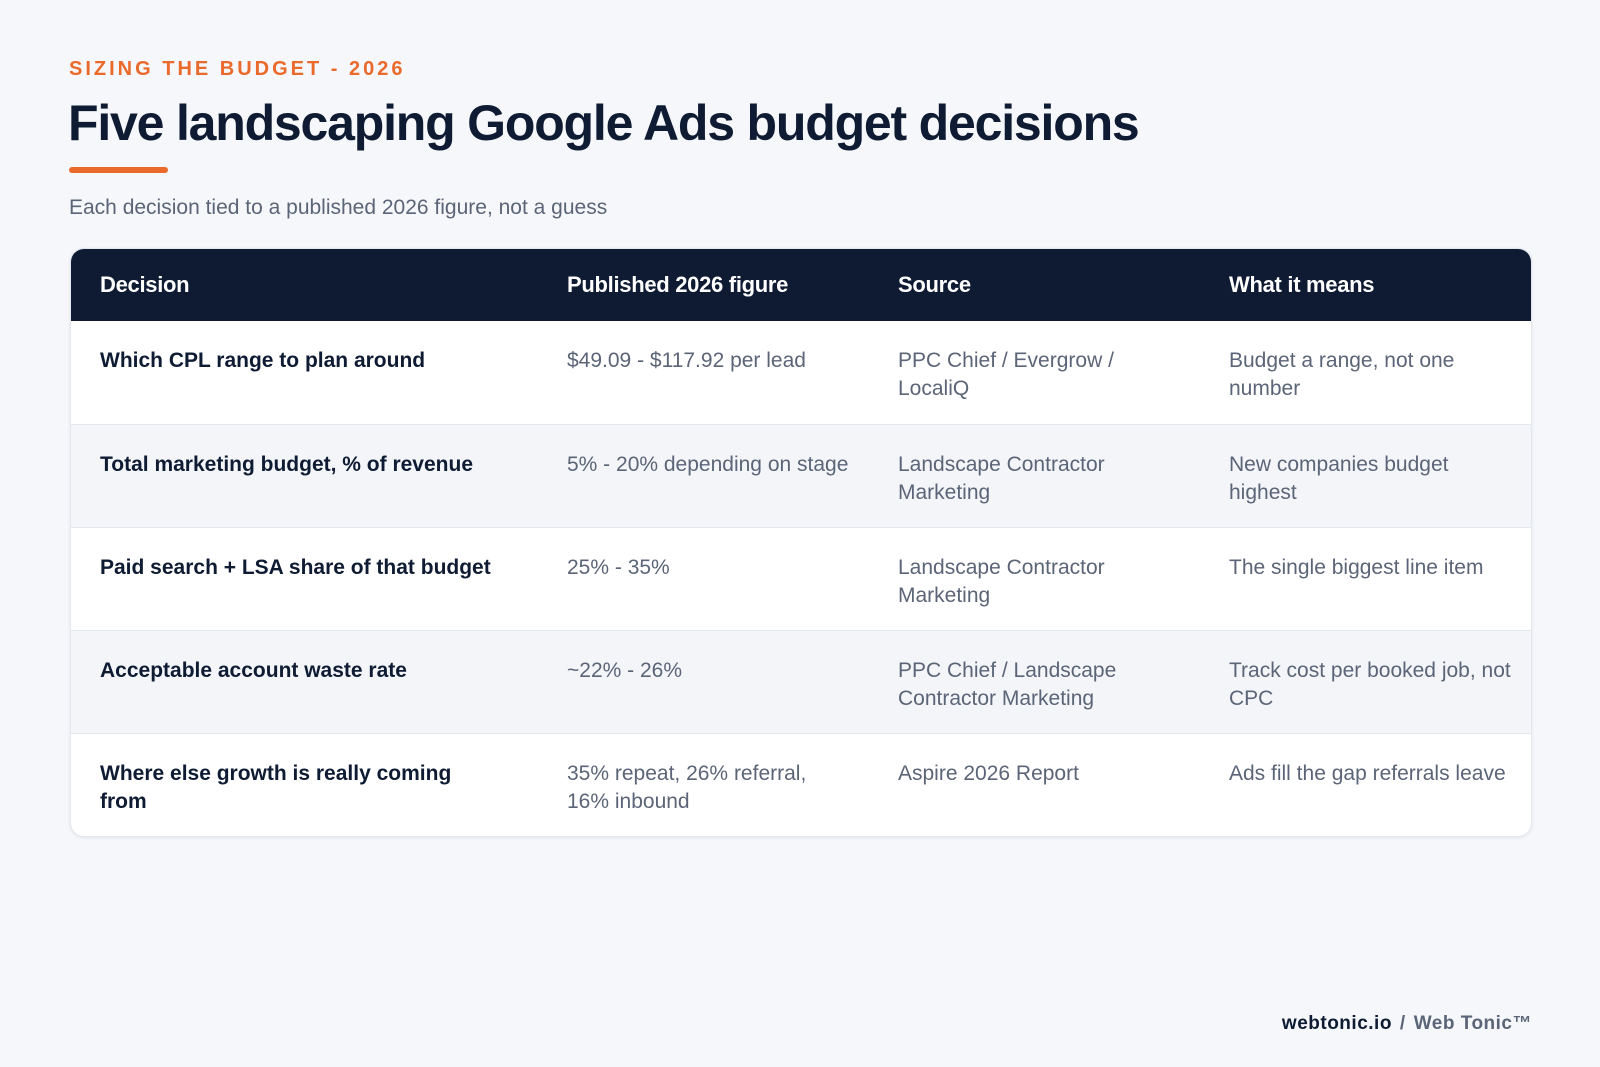  Describe the element at coordinates (1407, 1024) in the screenshot. I see `footer-credit: webtonic.io / Web Tonic™` at that location.